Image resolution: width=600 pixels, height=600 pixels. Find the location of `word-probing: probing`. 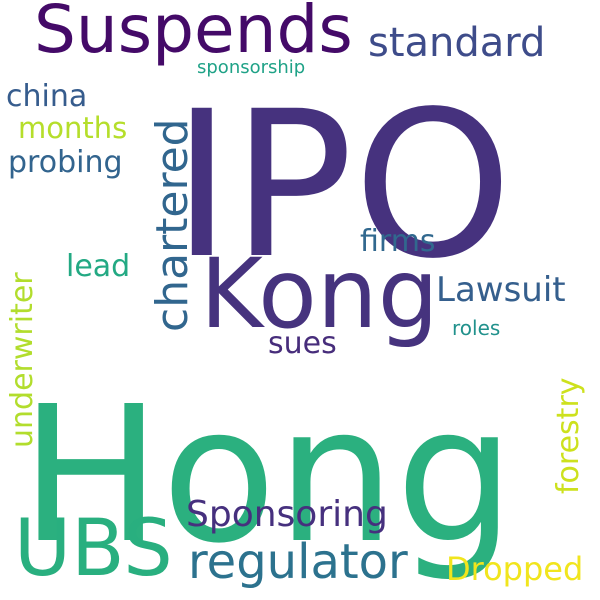

word-probing: probing is located at coordinates (65, 162).